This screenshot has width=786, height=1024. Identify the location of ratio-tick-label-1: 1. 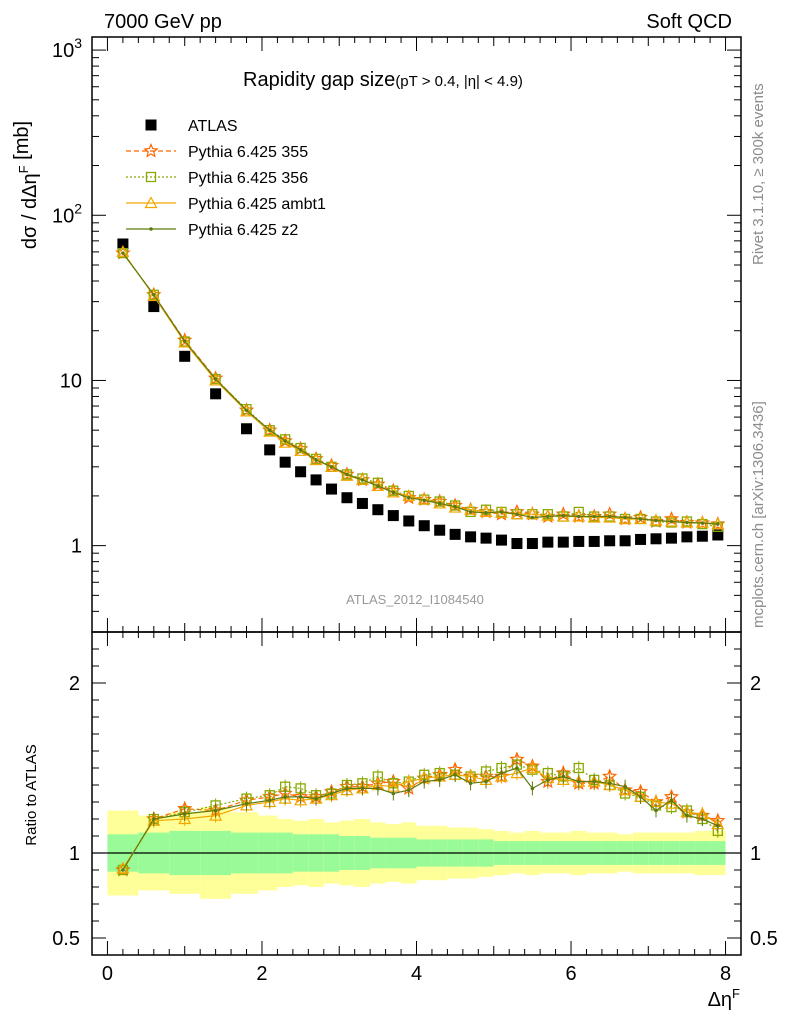
(74, 854).